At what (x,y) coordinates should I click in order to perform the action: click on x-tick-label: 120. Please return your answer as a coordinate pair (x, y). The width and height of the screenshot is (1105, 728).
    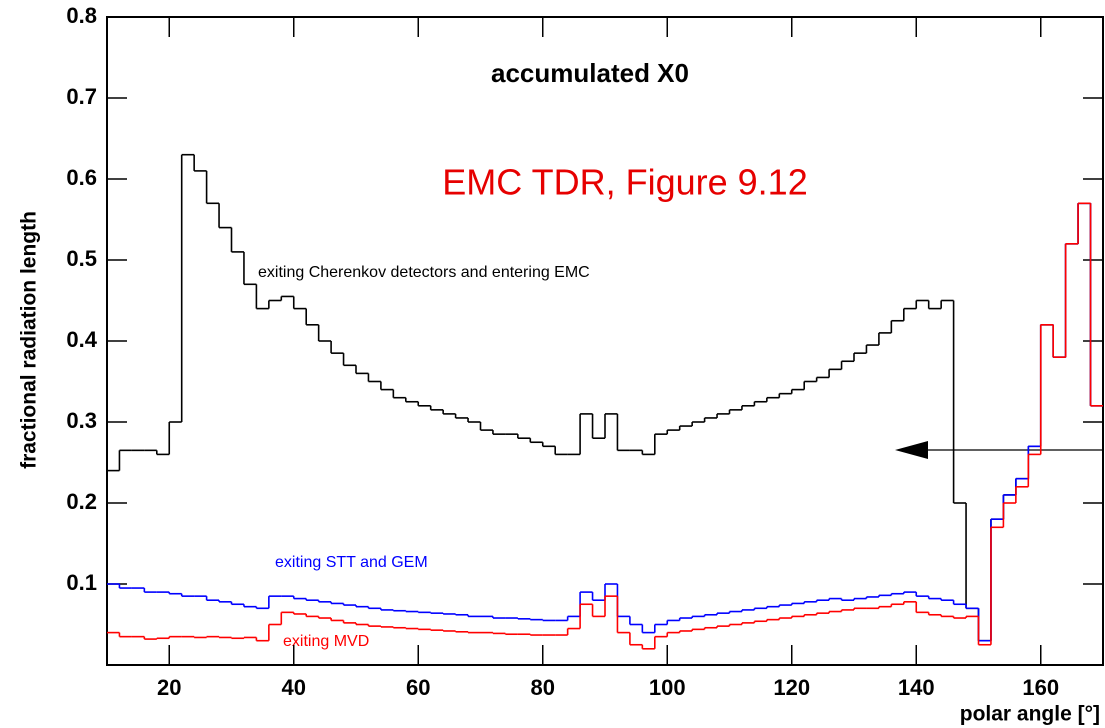
    Looking at the image, I should click on (791, 687).